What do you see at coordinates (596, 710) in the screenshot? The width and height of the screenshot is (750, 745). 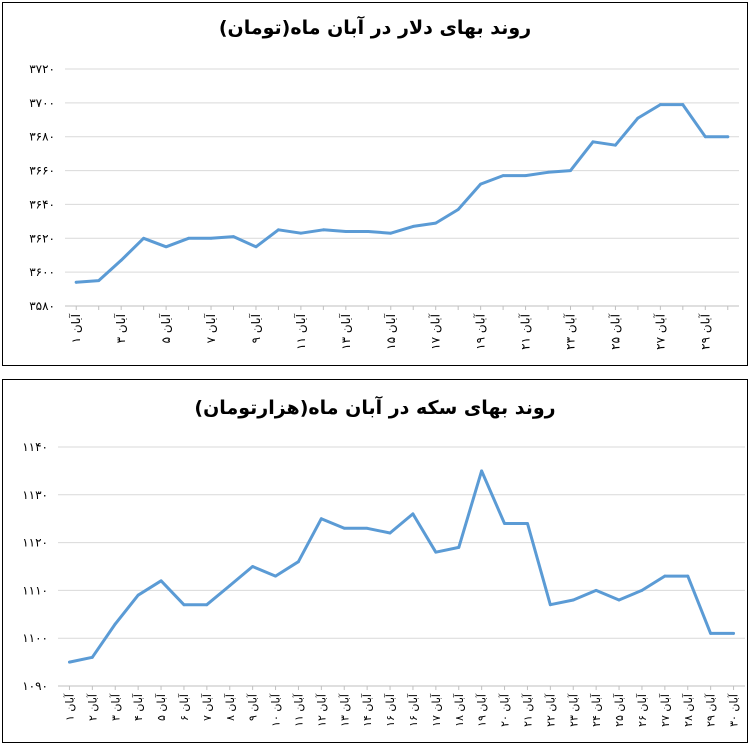 I see `x-tick-label: ۲۴ آبان` at bounding box center [596, 710].